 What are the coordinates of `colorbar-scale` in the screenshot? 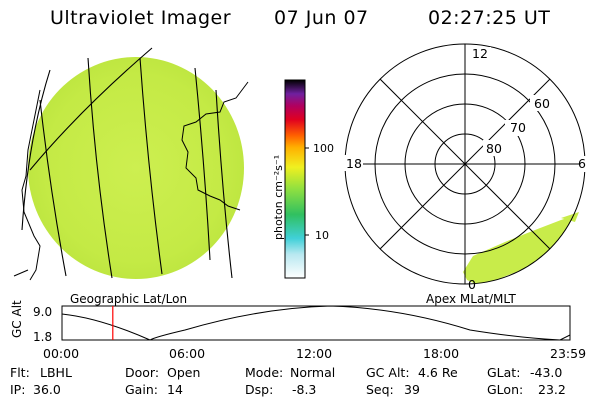 It's located at (295, 179).